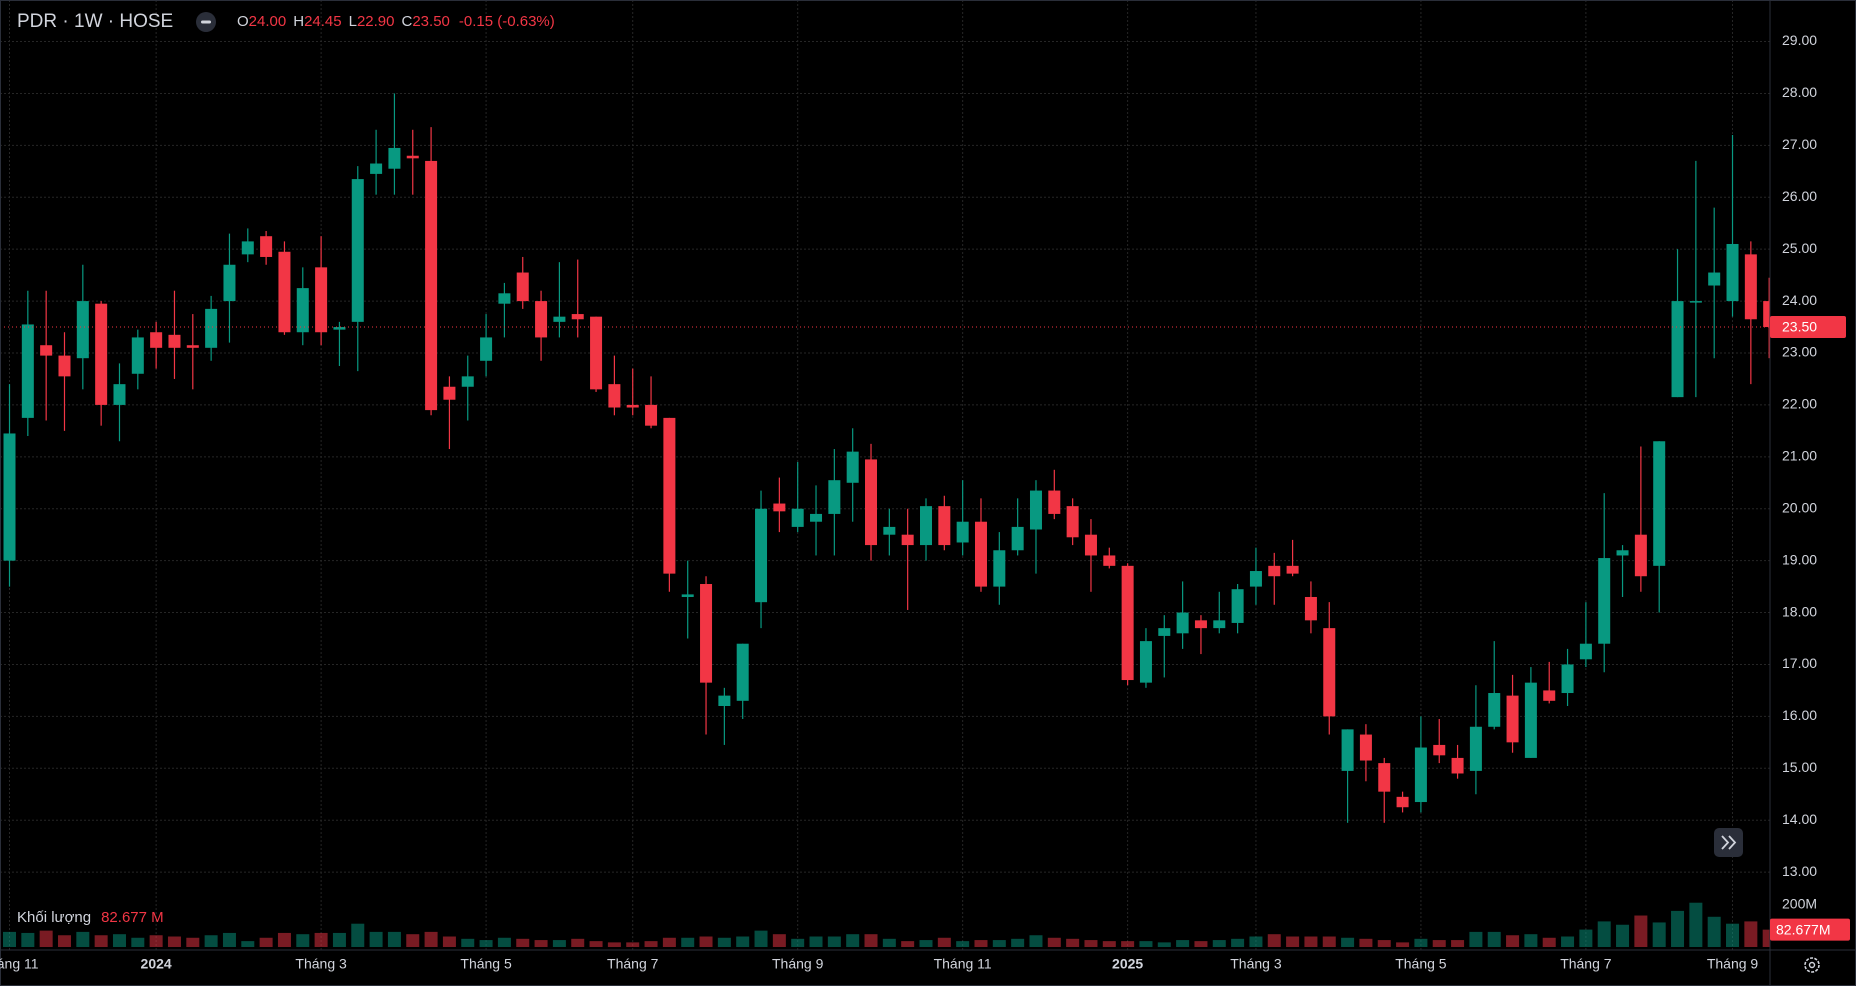  What do you see at coordinates (1127, 964) in the screenshot?
I see `x-tick-label: 2025` at bounding box center [1127, 964].